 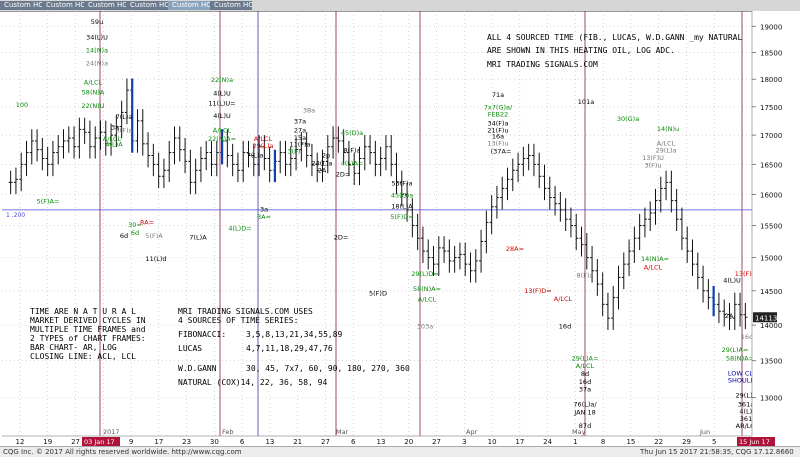 I want to click on month-label: Feb, so click(x=228, y=432).